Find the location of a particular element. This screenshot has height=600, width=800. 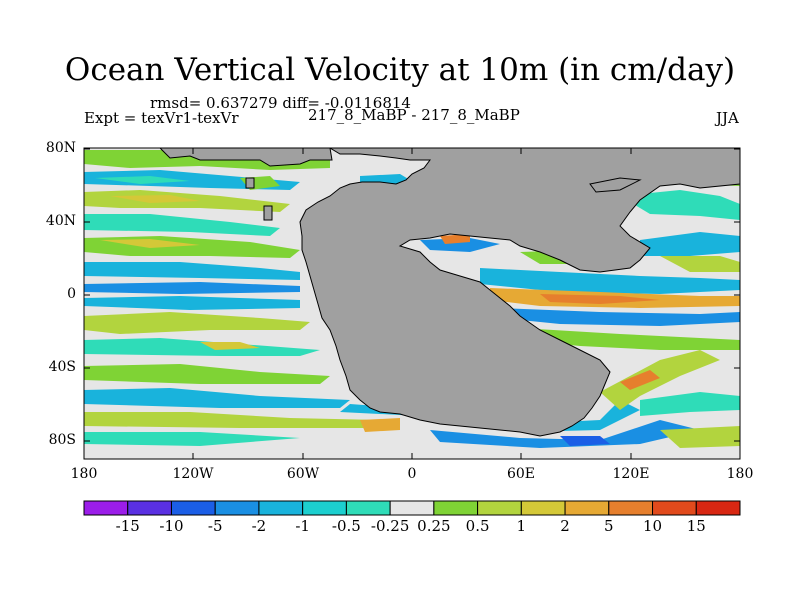

colorbar-label: 0.5 is located at coordinates (477, 526).